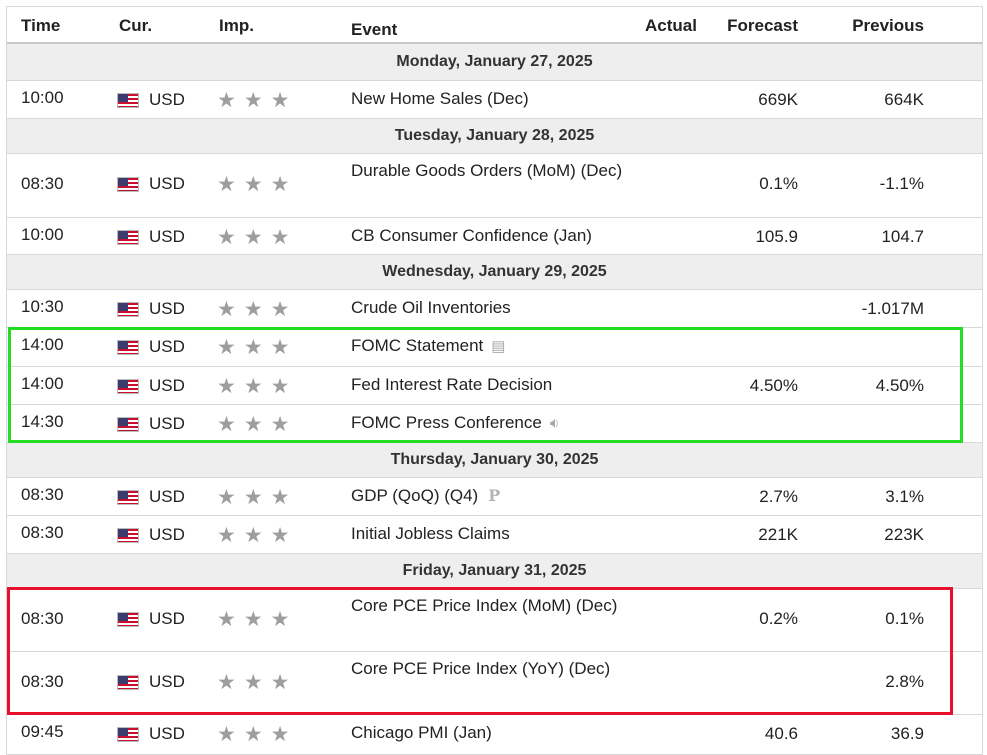  What do you see at coordinates (762, 25) in the screenshot?
I see `header-forecast: Forecast` at bounding box center [762, 25].